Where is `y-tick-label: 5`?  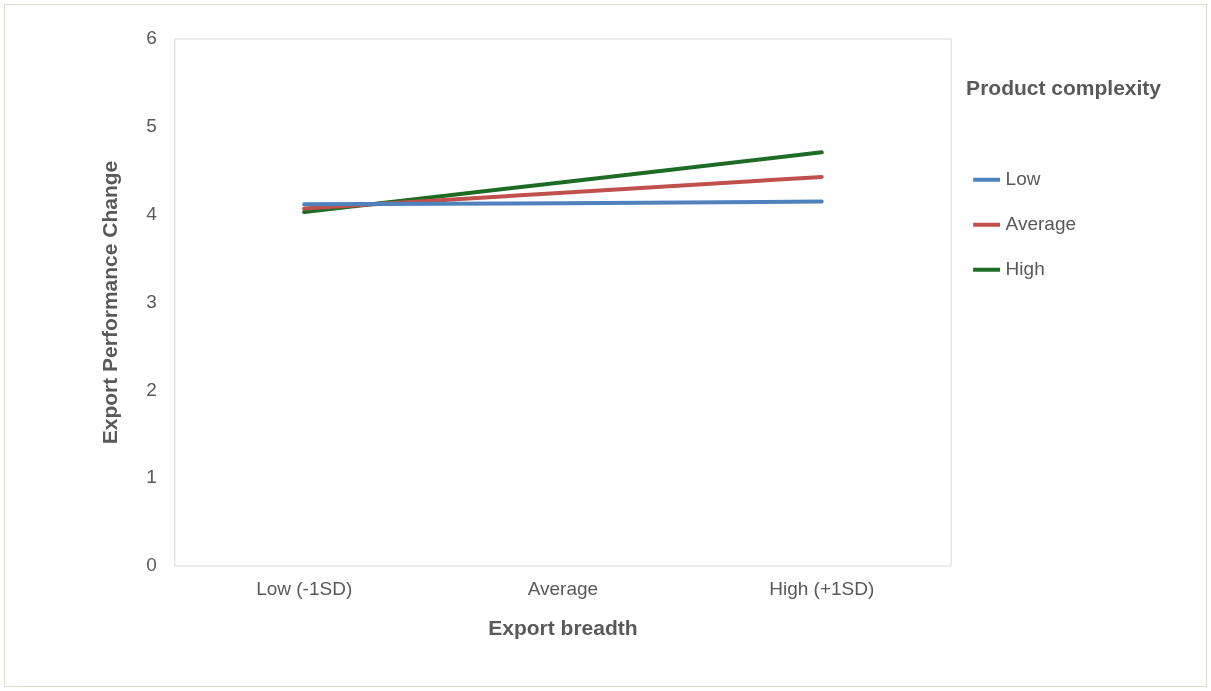 y-tick-label: 5 is located at coordinates (151, 126).